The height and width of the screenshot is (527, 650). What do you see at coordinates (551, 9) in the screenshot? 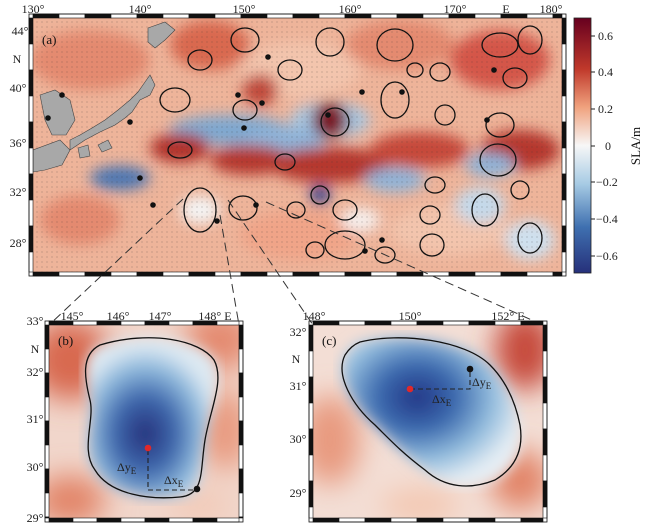
I see `panel-a-lon-tick: 180°` at bounding box center [551, 9].